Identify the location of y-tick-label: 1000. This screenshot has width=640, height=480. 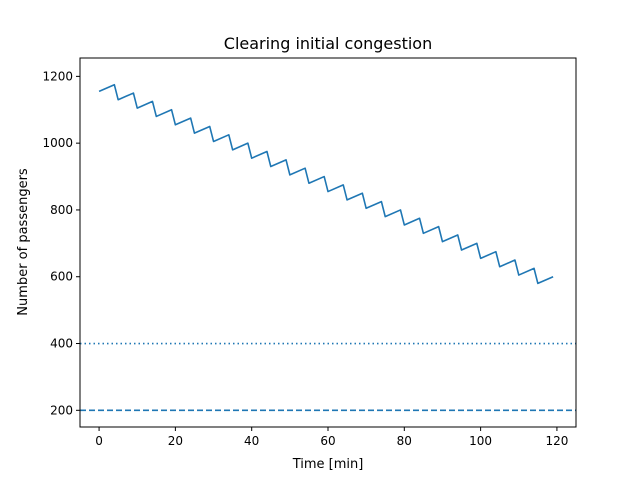
(57, 143).